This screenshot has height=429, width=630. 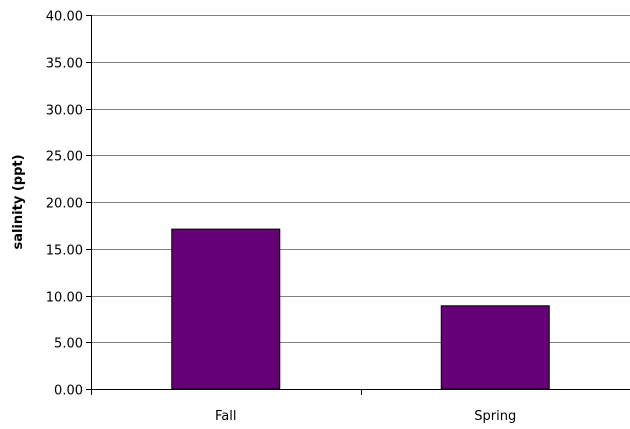 What do you see at coordinates (365, 416) in the screenshot?
I see `x-category-labels: Fall Spring` at bounding box center [365, 416].